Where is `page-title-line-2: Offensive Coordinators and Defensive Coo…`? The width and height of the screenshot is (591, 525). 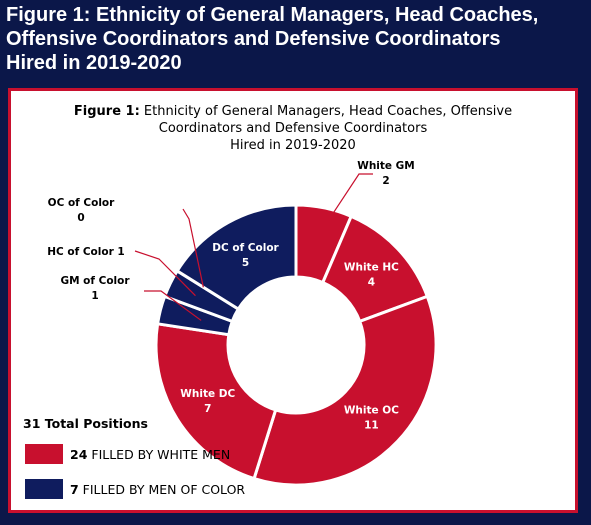 page-title-line-2: Offensive Coordinators and Defensive Coo… is located at coordinates (253, 39).